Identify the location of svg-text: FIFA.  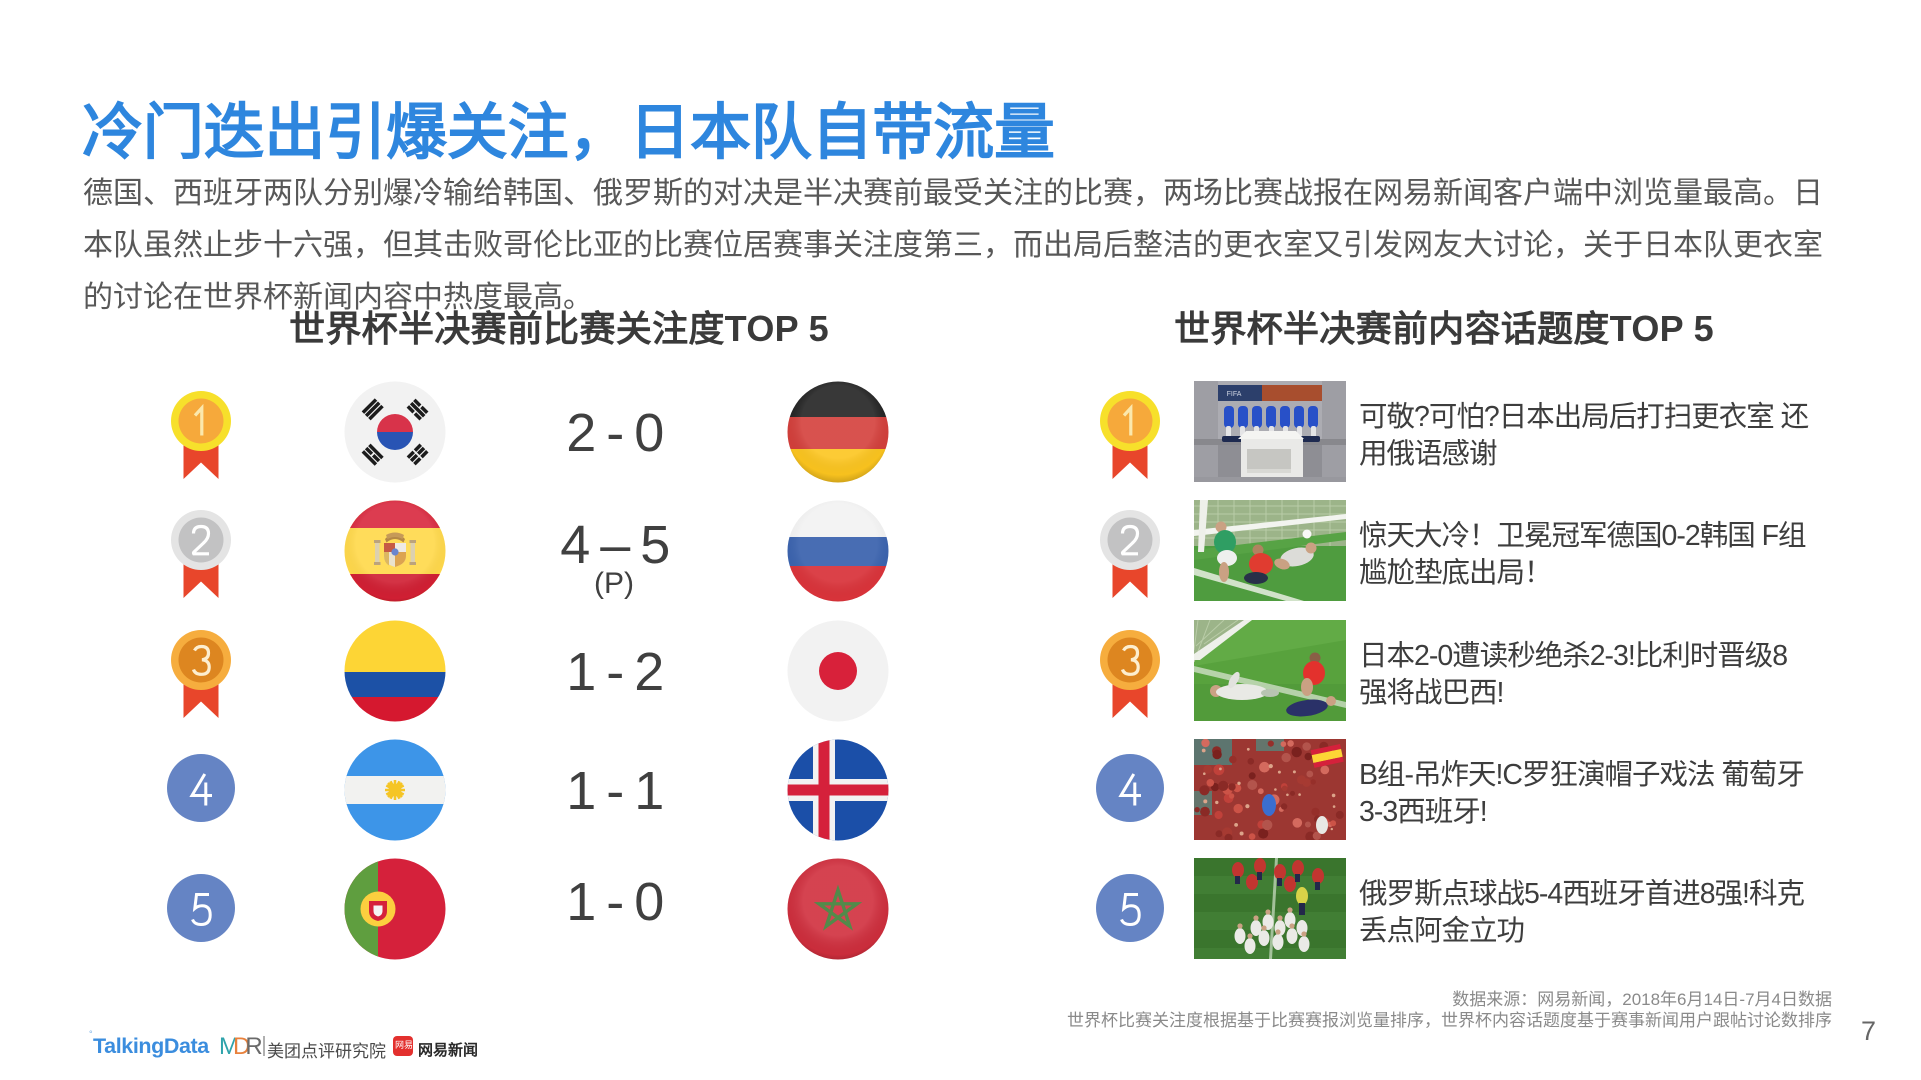
(1234, 394).